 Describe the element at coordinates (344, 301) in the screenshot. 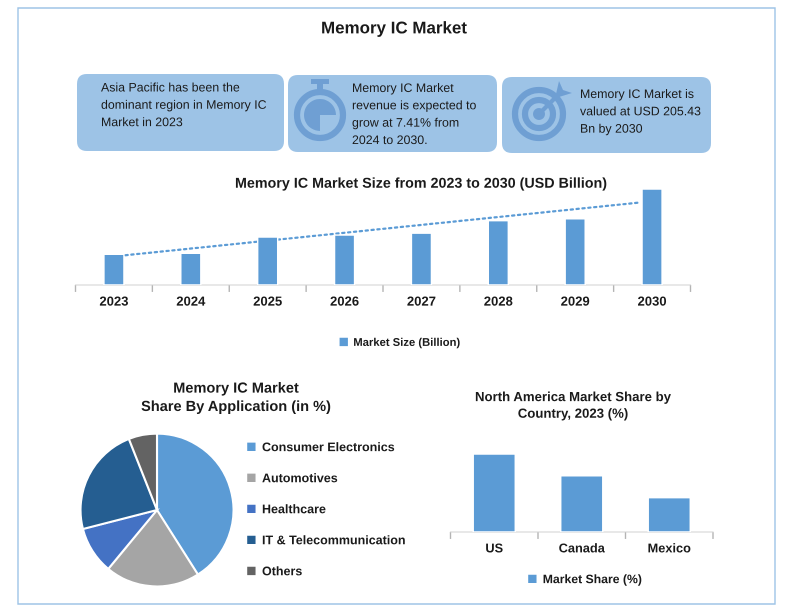

I see `x-tick-label: 2026` at that location.